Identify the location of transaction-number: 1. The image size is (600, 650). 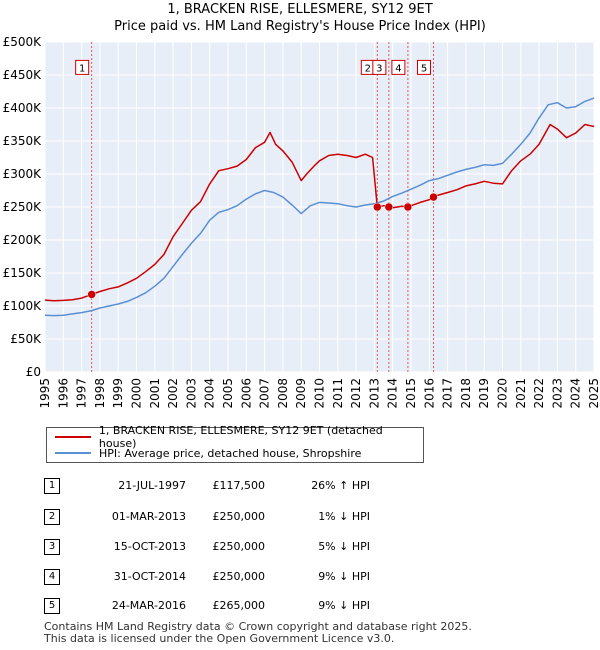
(52, 486).